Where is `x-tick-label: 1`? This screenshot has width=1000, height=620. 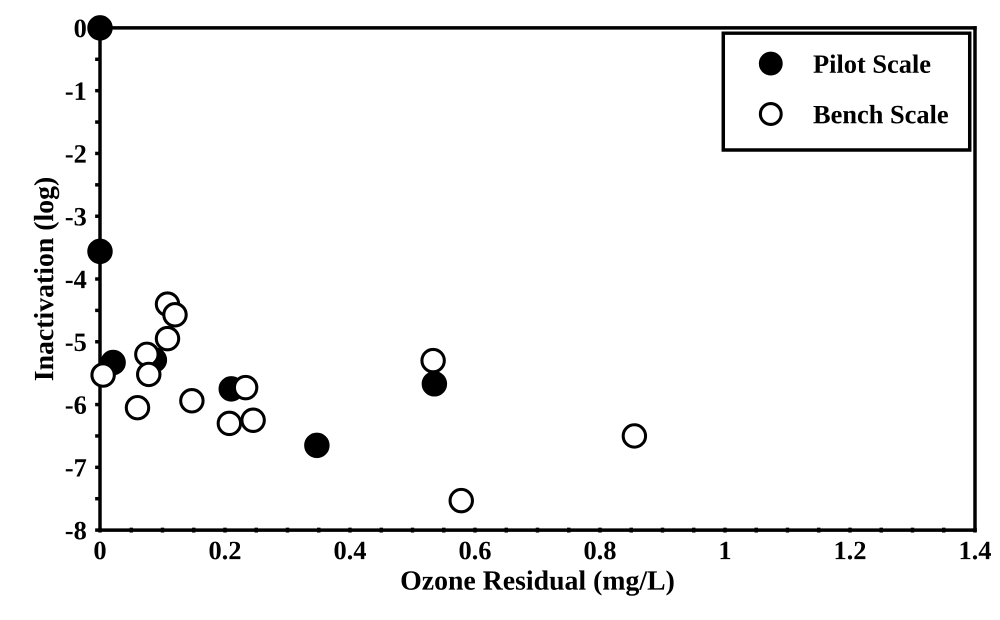 x-tick-label: 1 is located at coordinates (725, 551).